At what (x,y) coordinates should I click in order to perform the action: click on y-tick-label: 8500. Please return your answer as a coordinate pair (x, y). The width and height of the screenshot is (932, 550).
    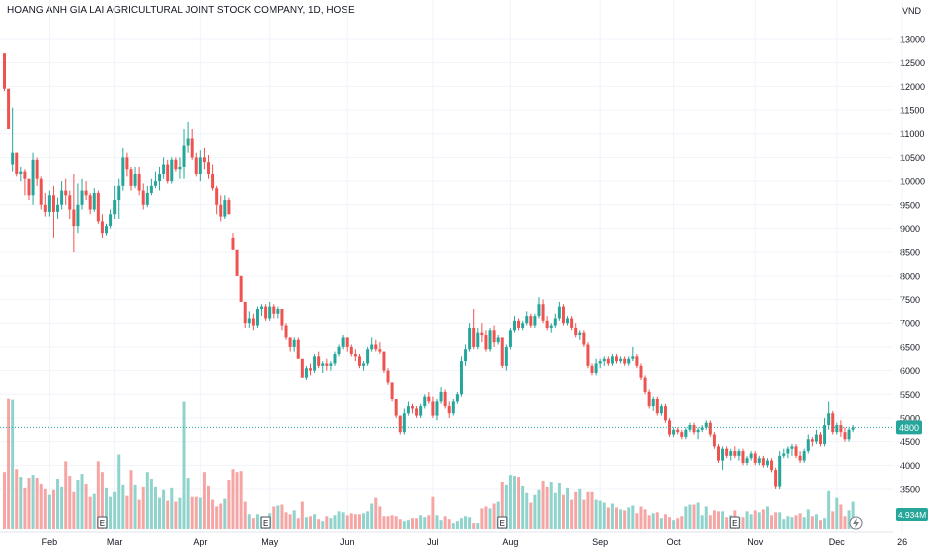
    Looking at the image, I should click on (910, 253).